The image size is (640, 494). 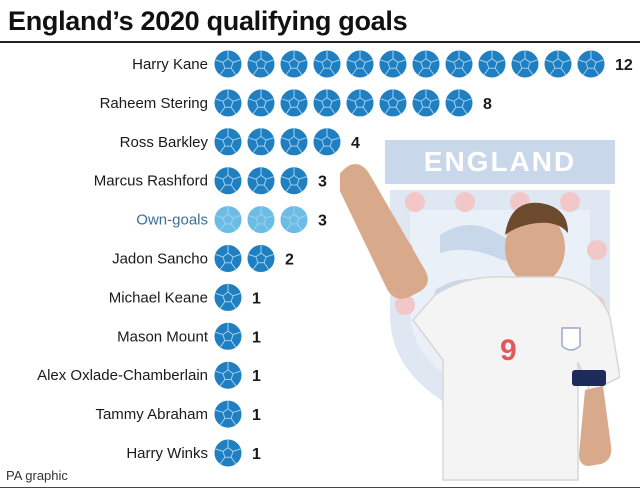 I want to click on crest-text: ENGLAND, so click(x=500, y=161).